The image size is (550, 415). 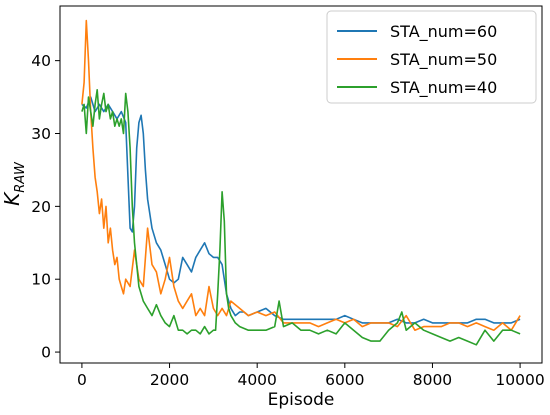 What do you see at coordinates (432, 380) in the screenshot?
I see `x-tick-label: 8000` at bounding box center [432, 380].